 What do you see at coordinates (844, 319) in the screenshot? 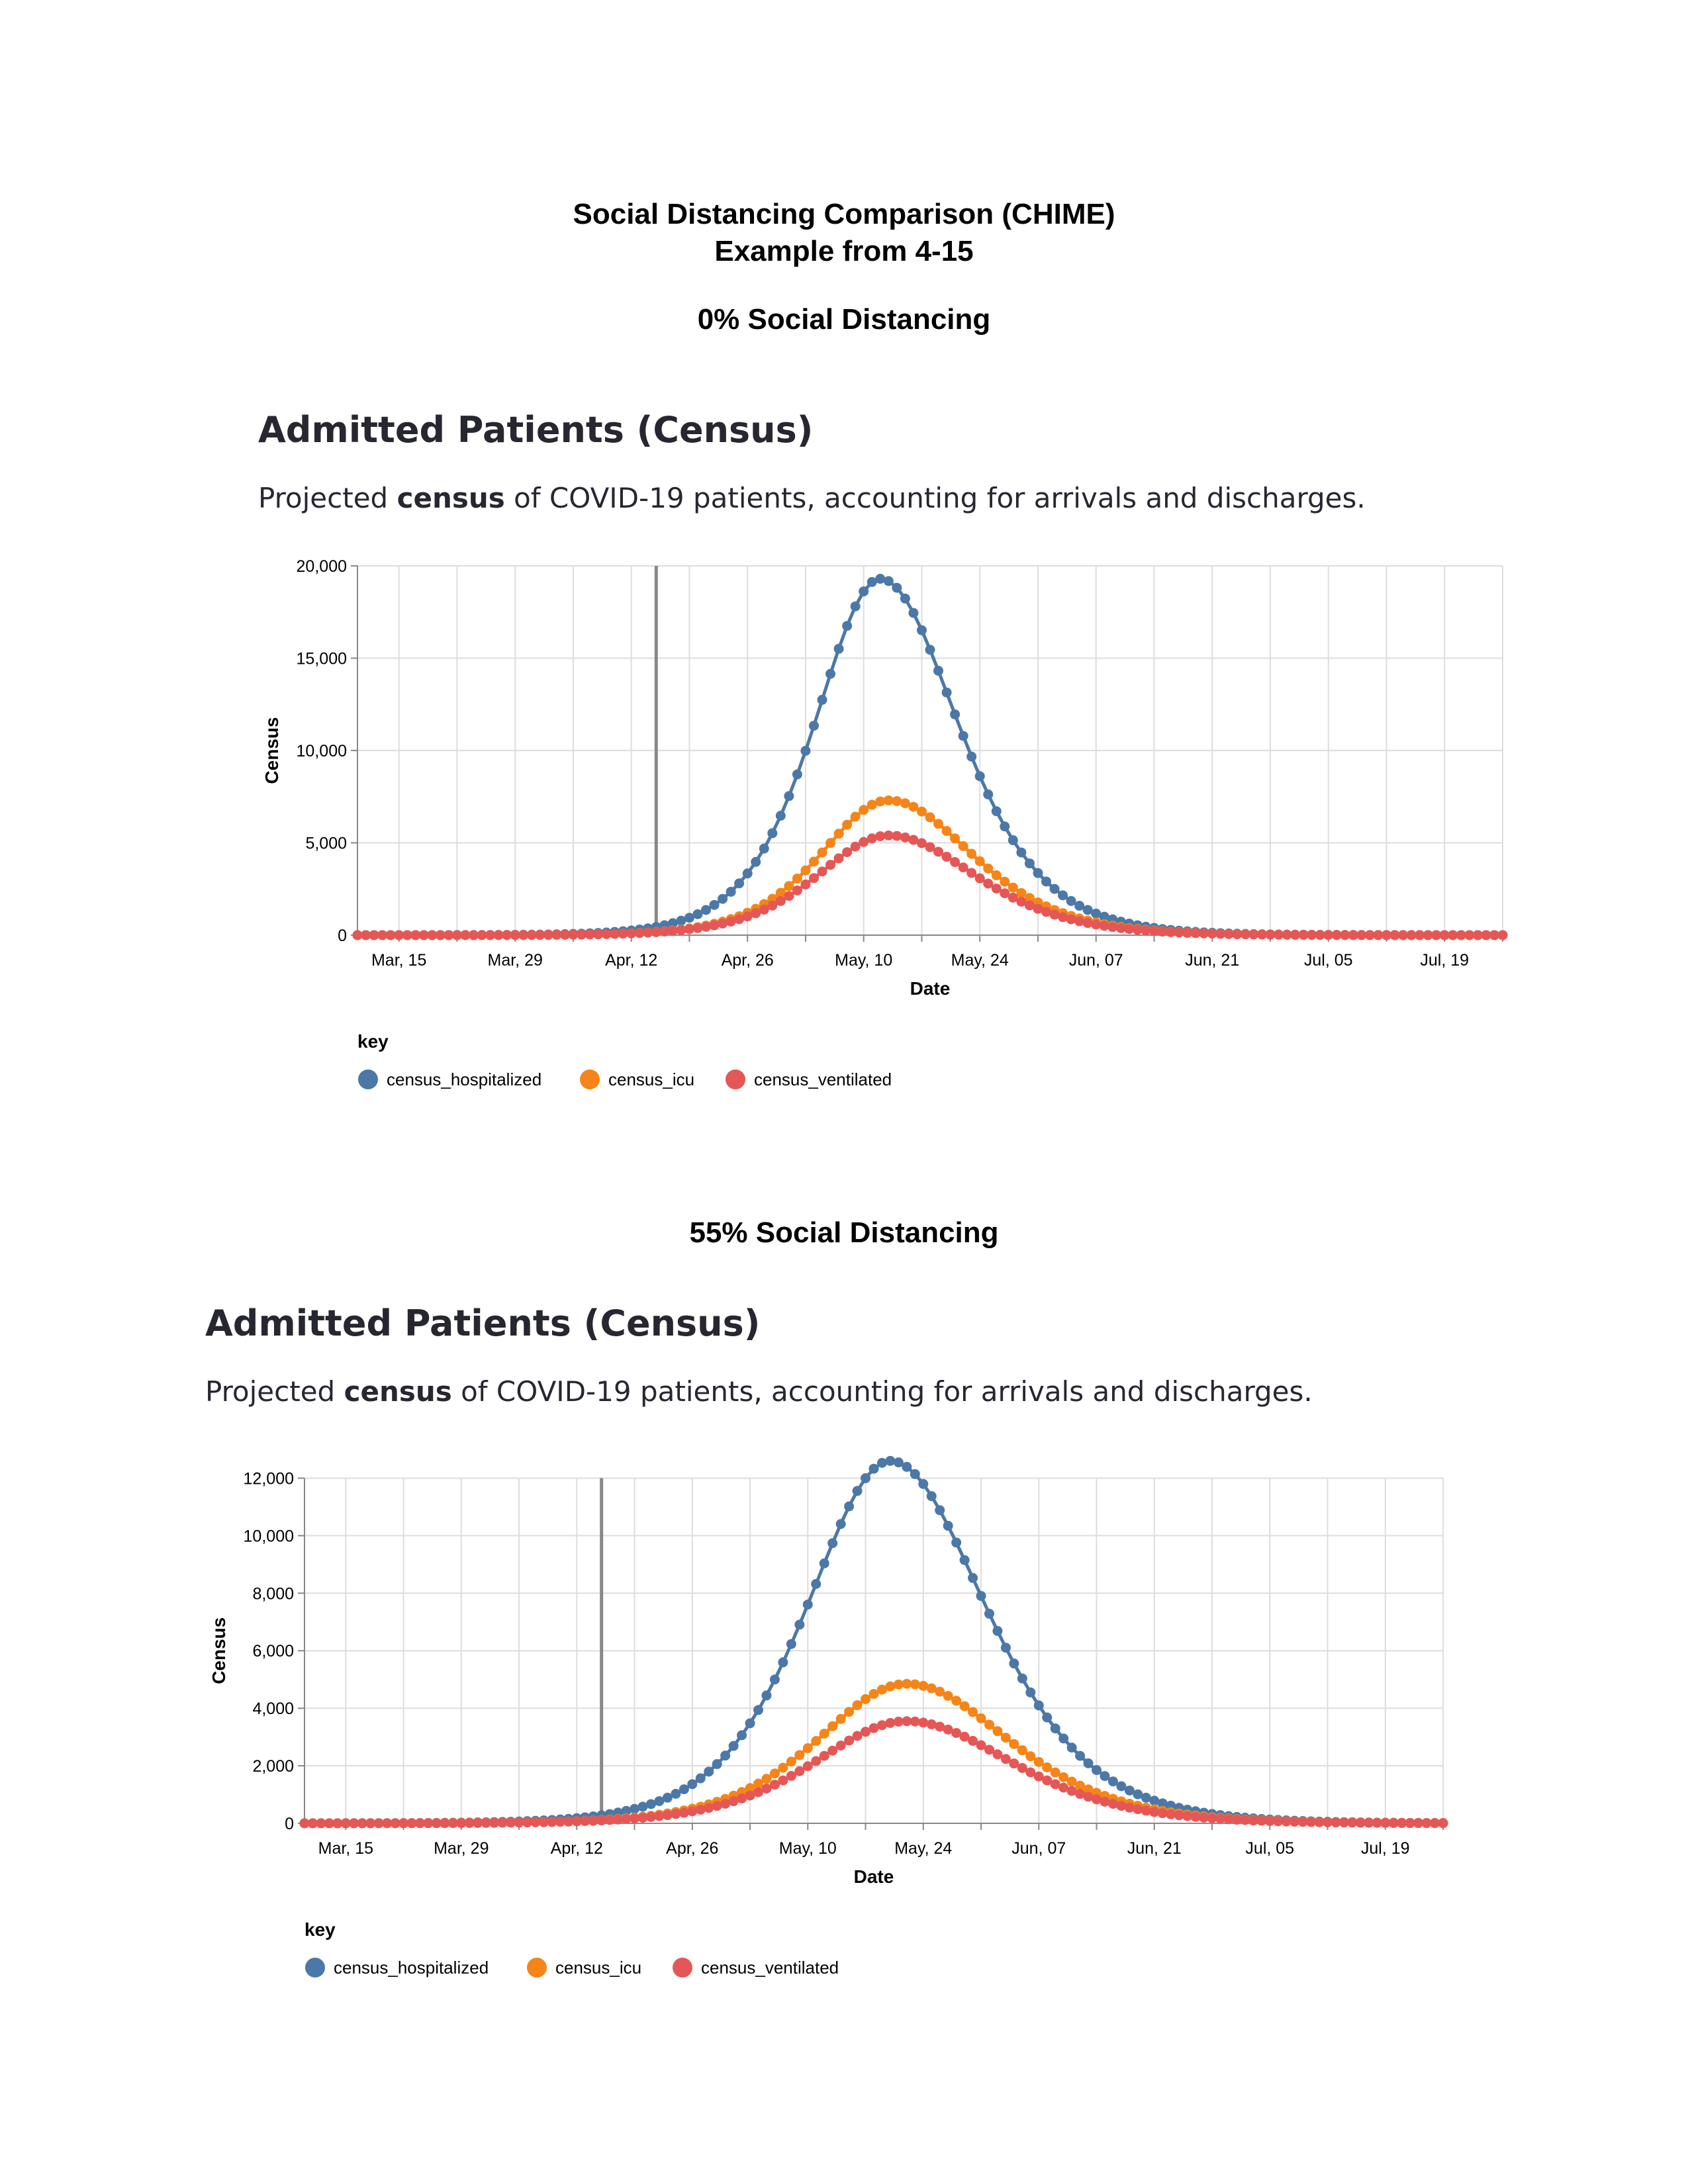
I see `section-heading-0pct: 0% Social Distancing` at bounding box center [844, 319].